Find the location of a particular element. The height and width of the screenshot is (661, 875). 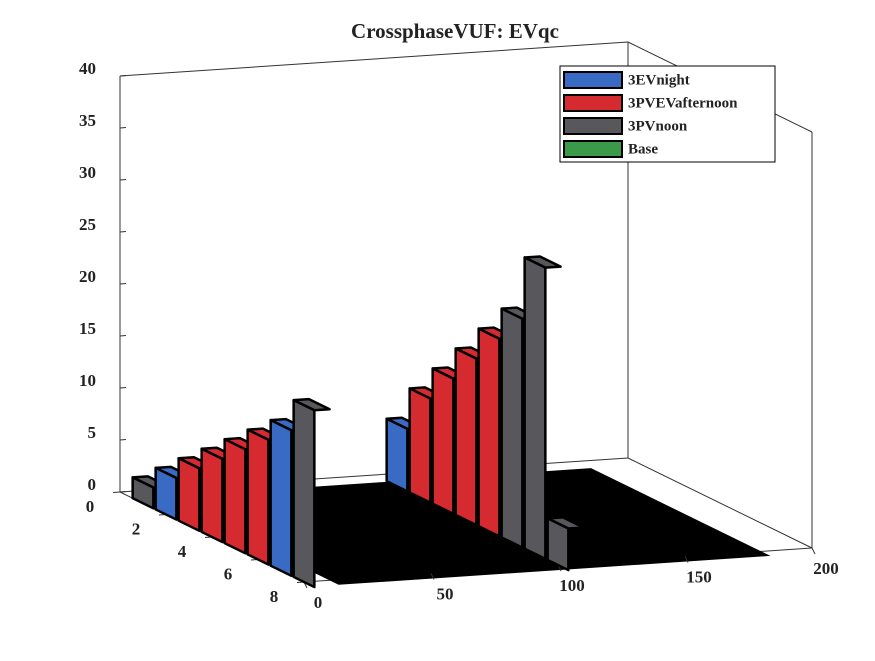

z-tick-label: 0 is located at coordinates (92, 484).